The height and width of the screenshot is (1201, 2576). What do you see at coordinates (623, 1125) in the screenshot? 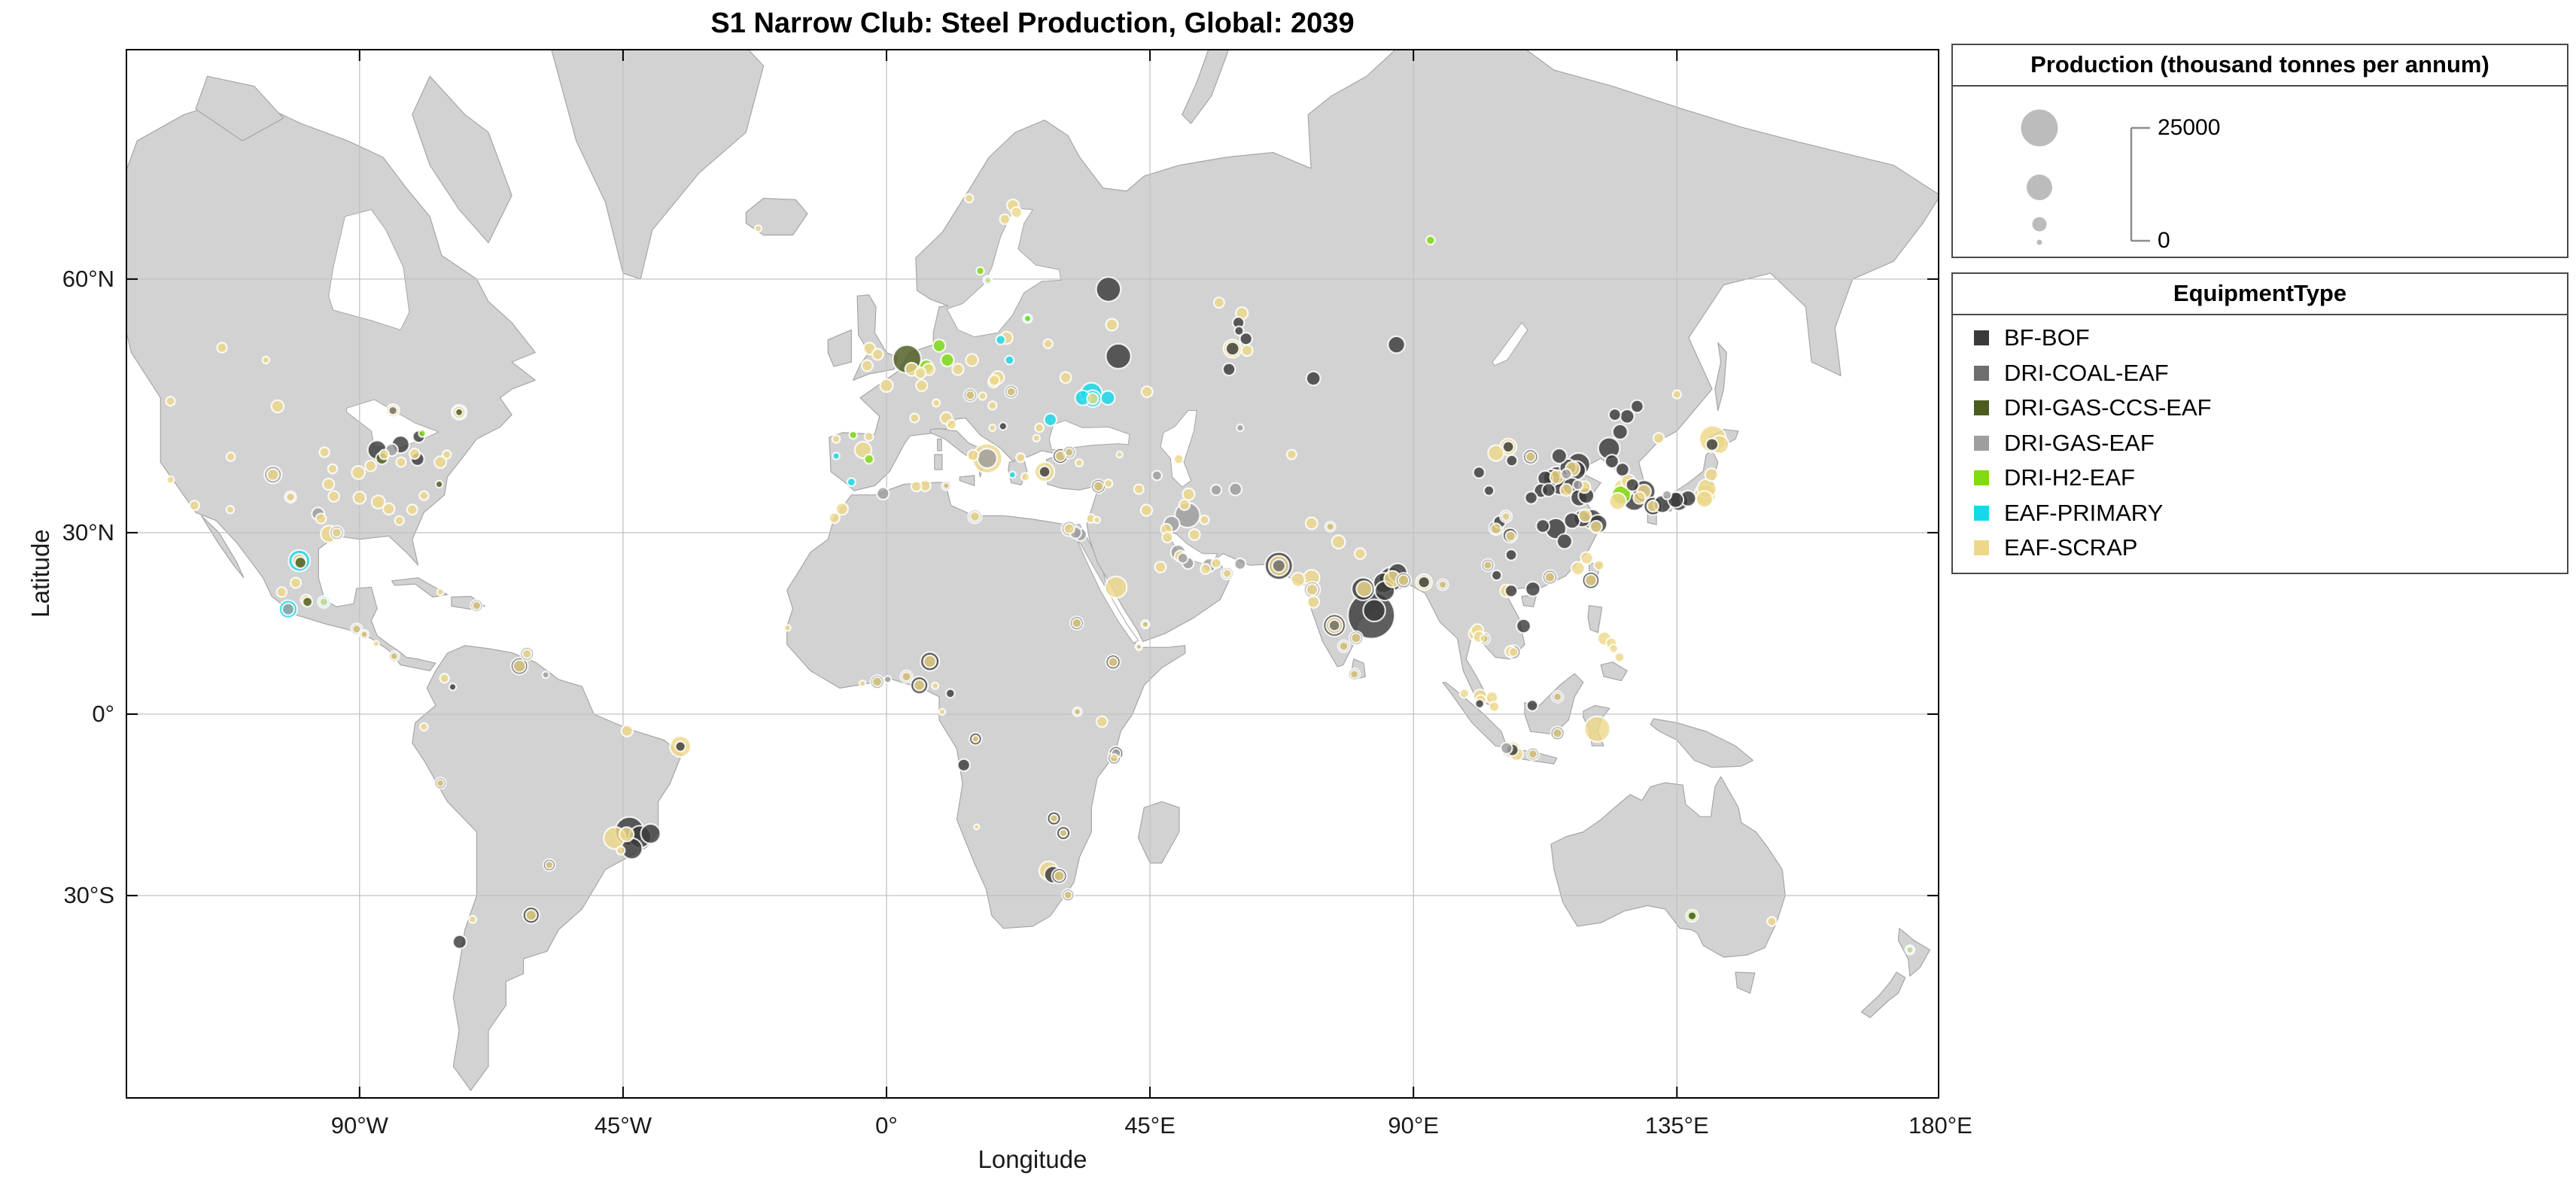
I see `x-tick-45°W: 45°W` at bounding box center [623, 1125].